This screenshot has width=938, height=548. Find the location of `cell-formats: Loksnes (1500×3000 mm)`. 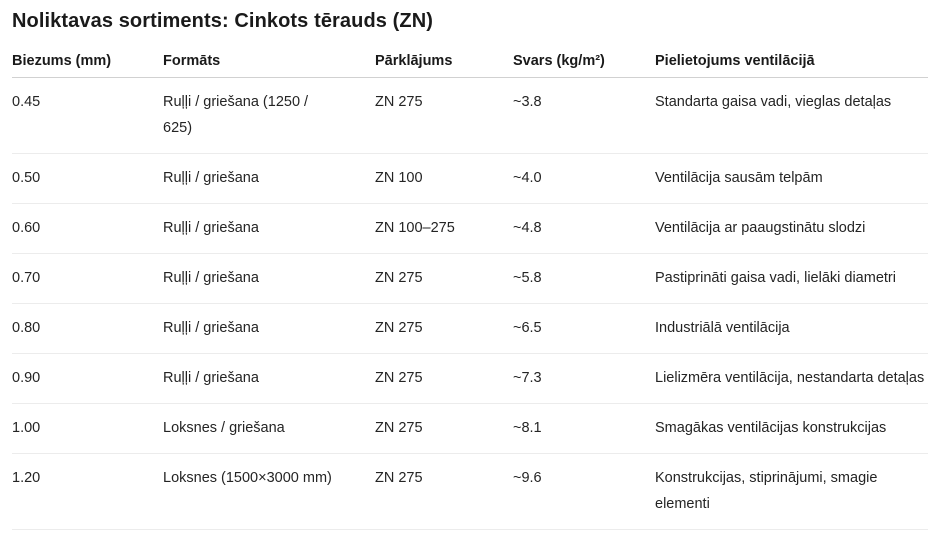

cell-formats: Loksnes (1500×3000 mm) is located at coordinates (269, 491).